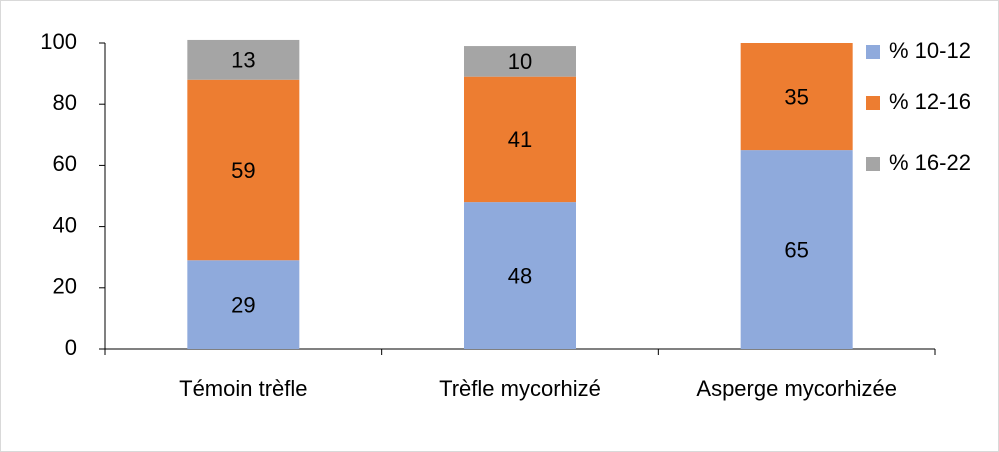 This screenshot has height=452, width=999. I want to click on y-tick-label: 40, so click(65, 224).